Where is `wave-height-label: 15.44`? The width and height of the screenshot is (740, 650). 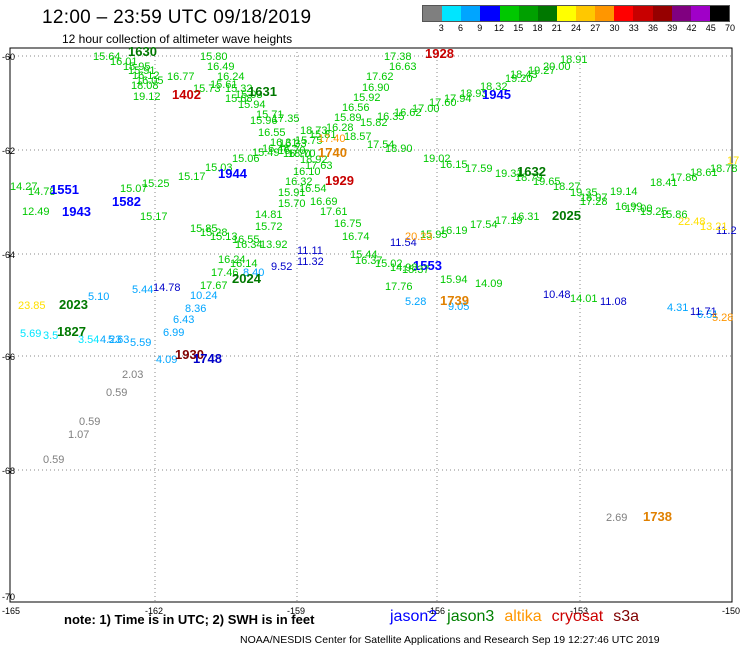
wave-height-label: 15.44 is located at coordinates (364, 255).